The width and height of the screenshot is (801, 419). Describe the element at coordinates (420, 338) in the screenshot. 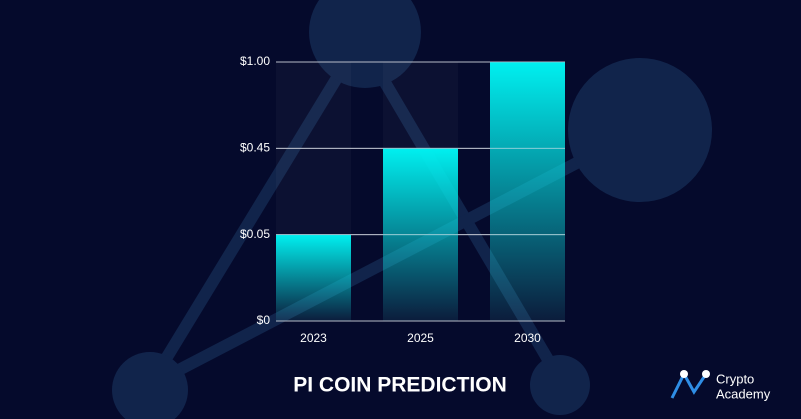

I see `x-tick-label: 2025` at that location.